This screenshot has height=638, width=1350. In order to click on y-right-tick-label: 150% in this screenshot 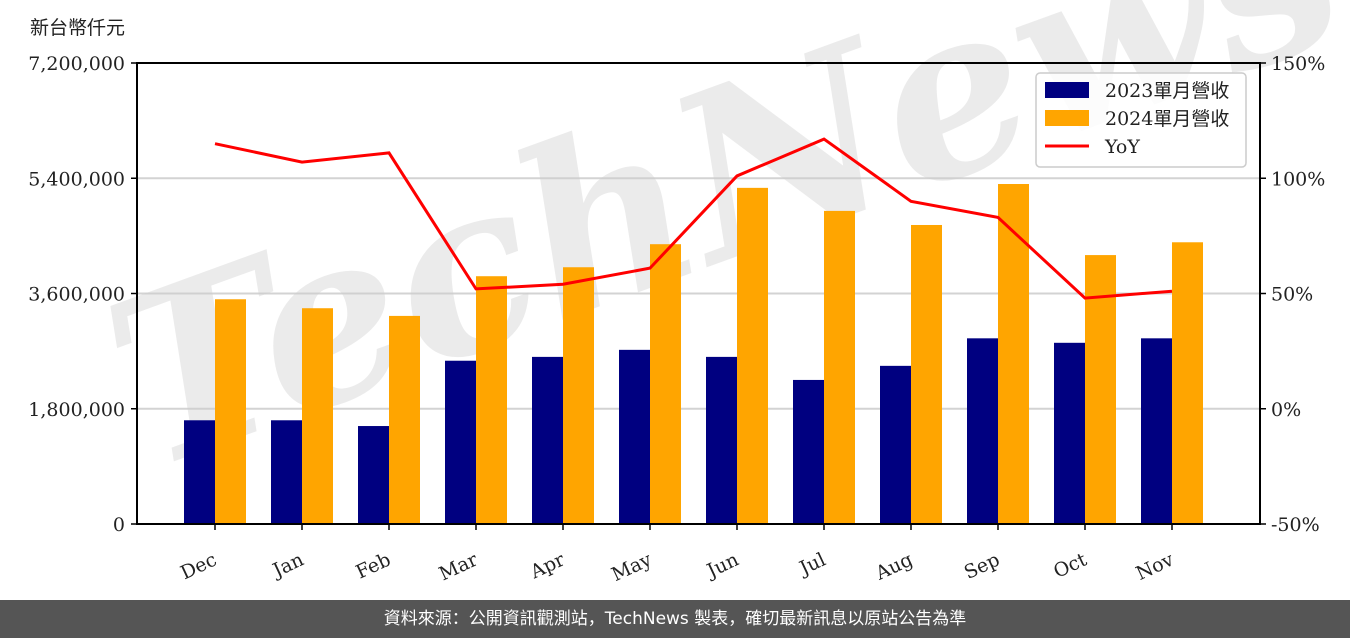, I will do `click(1298, 64)`.